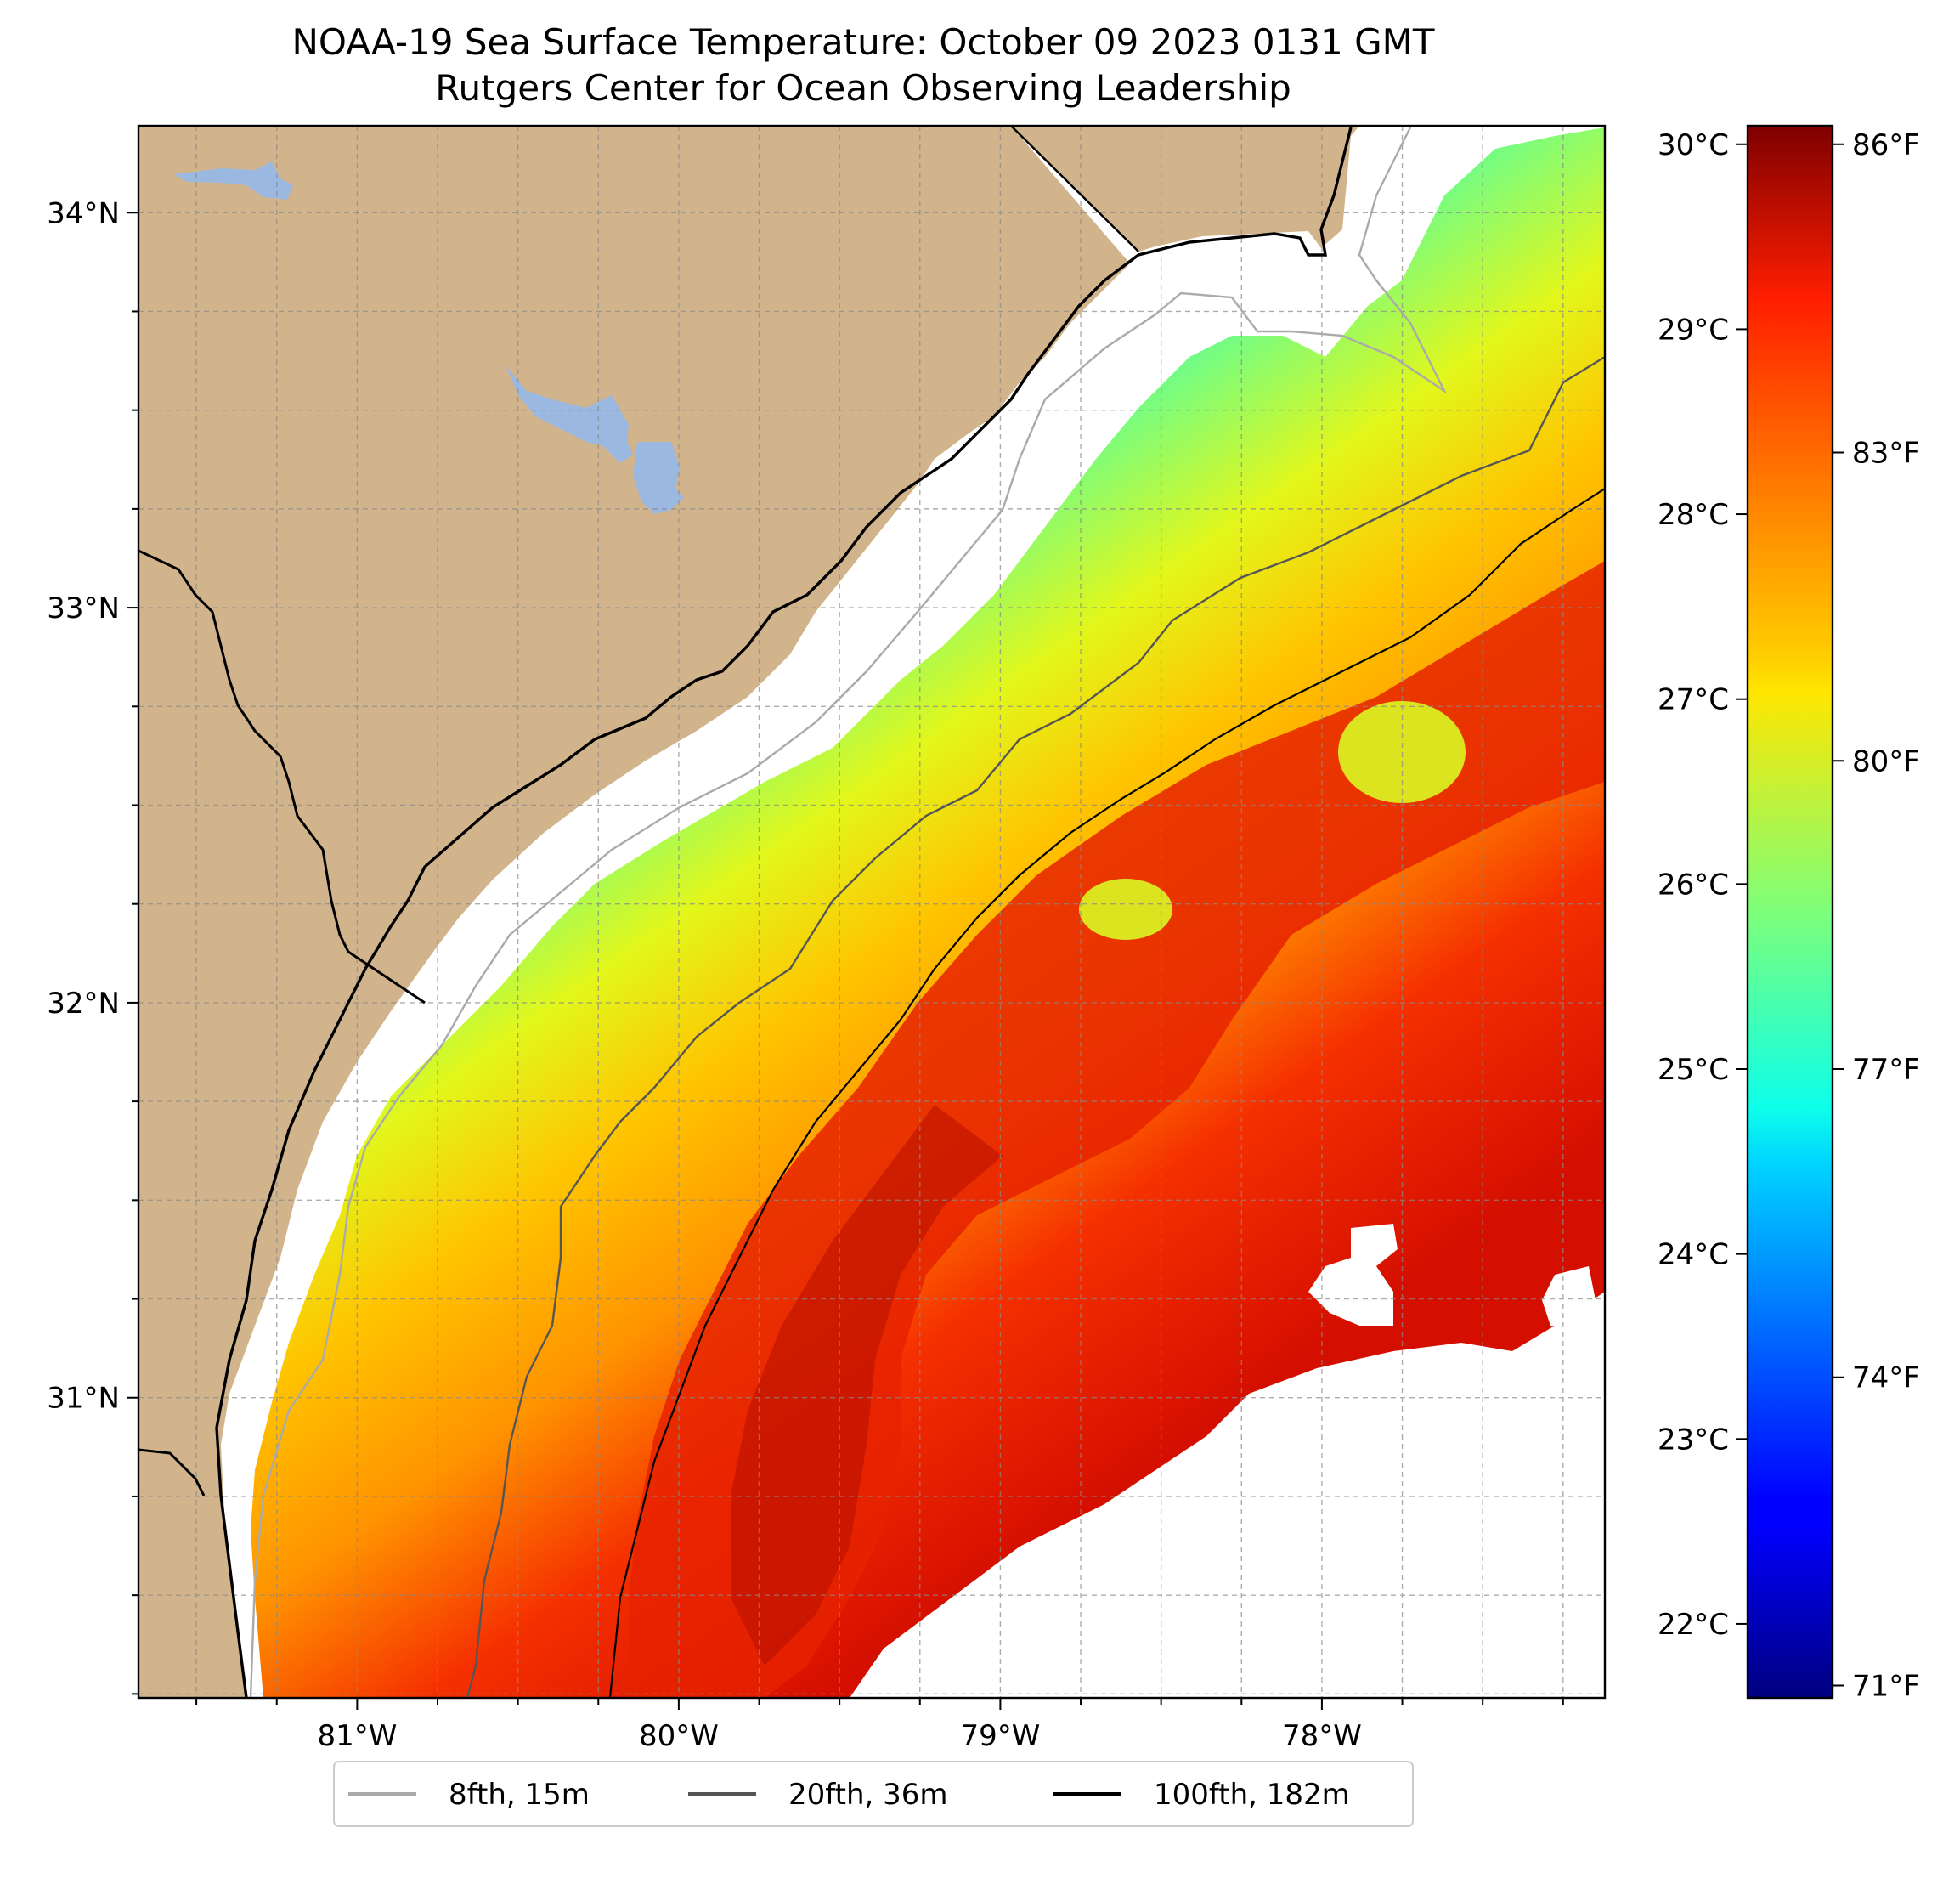 This screenshot has height=1884, width=1960. What do you see at coordinates (1790, 912) in the screenshot?
I see `colorbar` at bounding box center [1790, 912].